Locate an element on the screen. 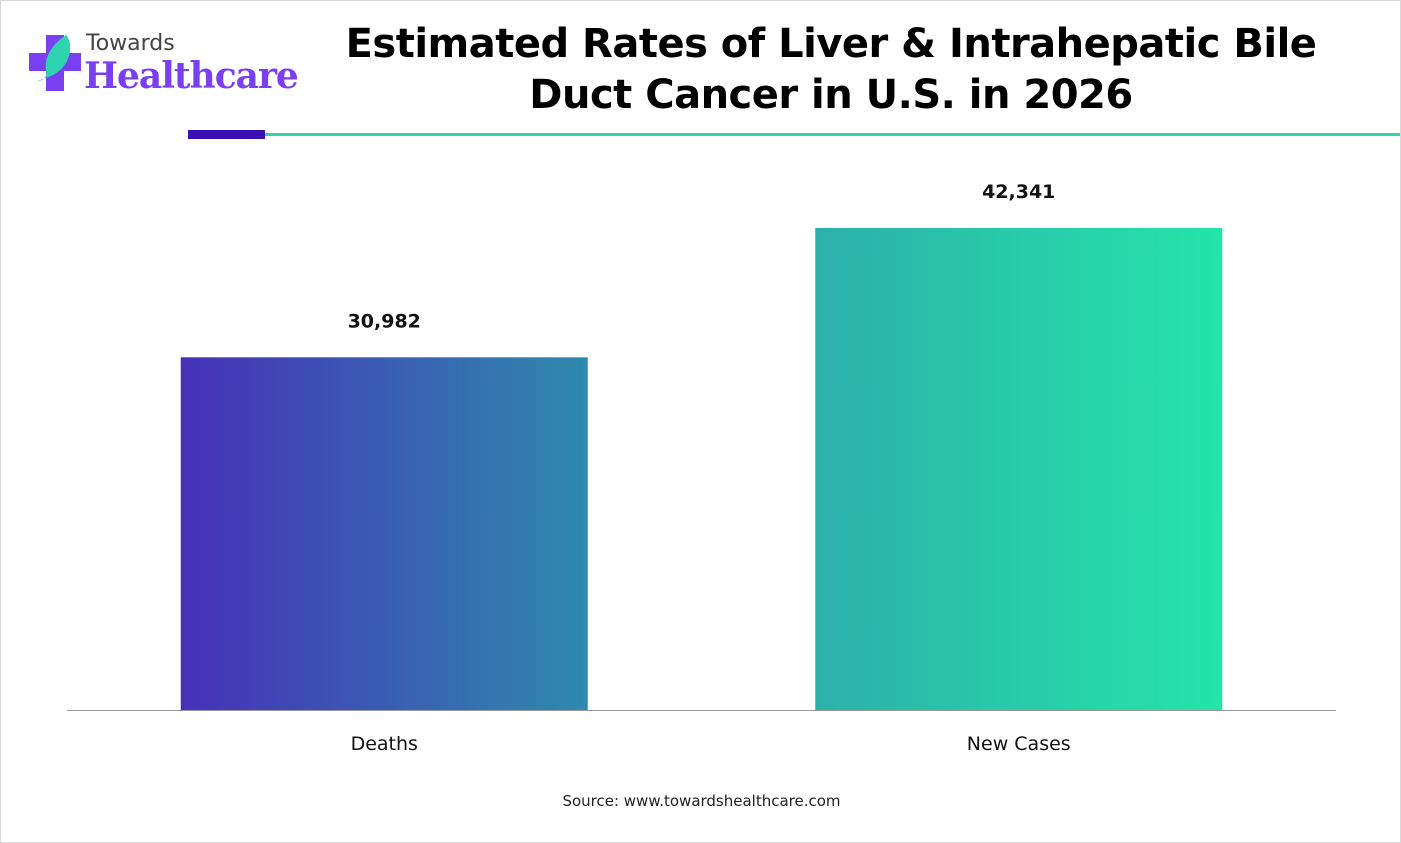 This screenshot has width=1401, height=843. data-label: 30,982 is located at coordinates (384, 321).